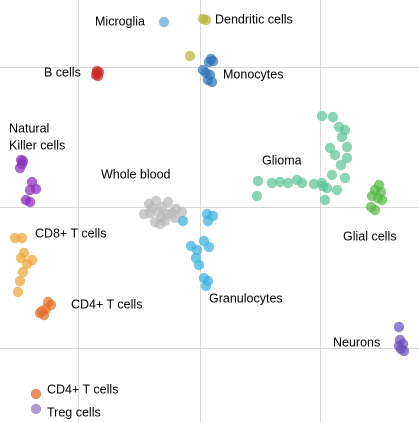 This screenshot has height=422, width=419. Describe the element at coordinates (37, 145) in the screenshot. I see `cluster-label: Killer cells` at that location.